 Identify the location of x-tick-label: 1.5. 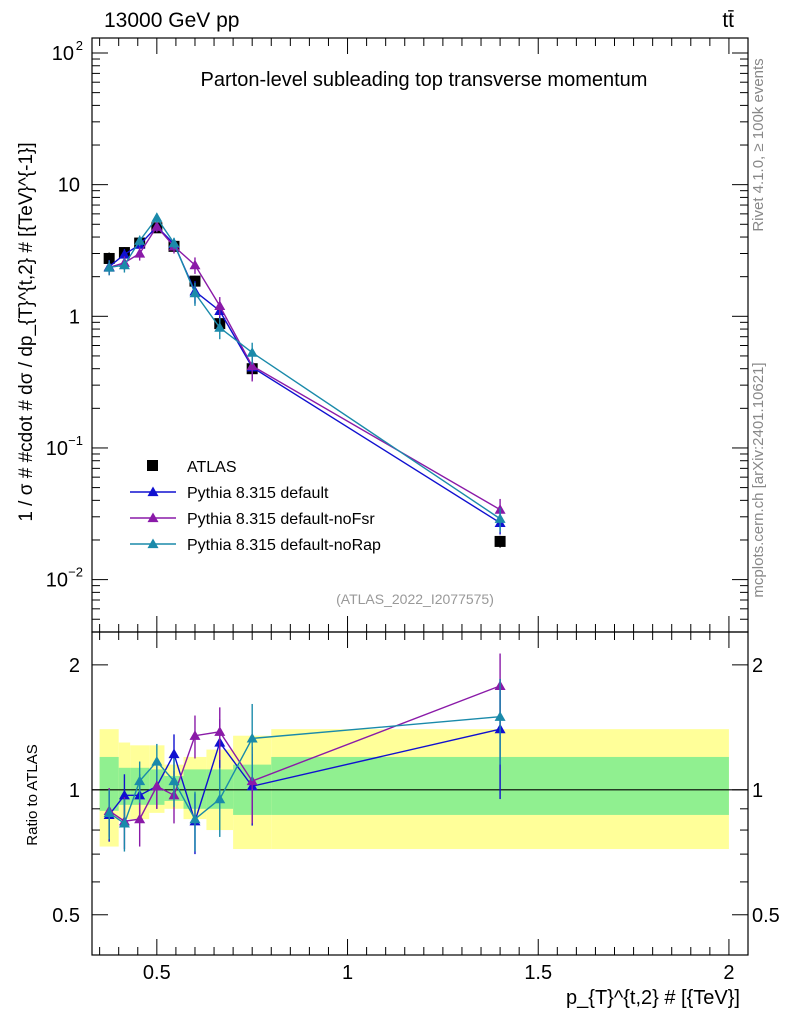
(538, 973).